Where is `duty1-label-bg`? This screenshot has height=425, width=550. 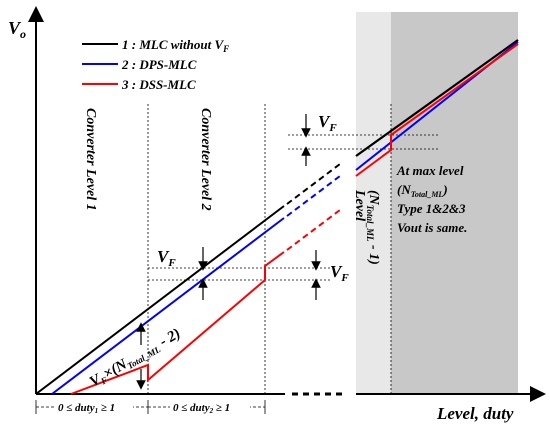
duty1-label-bg is located at coordinates (94, 407).